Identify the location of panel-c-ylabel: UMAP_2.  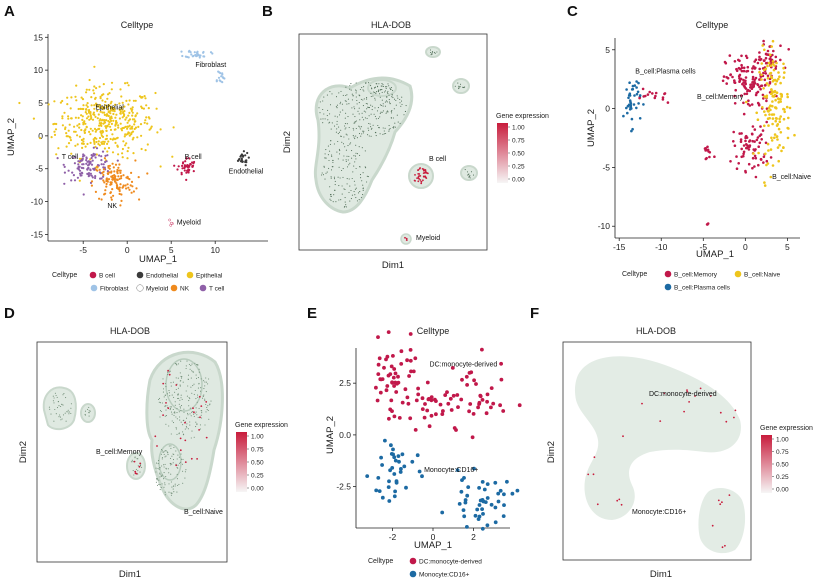
(591, 128).